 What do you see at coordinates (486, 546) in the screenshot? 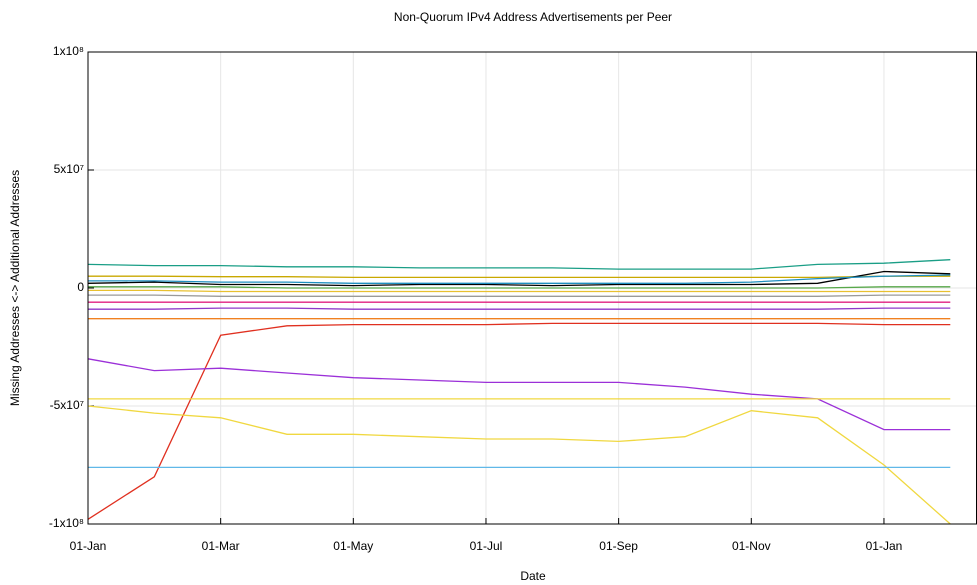
I see `x-tick-label: 01-Jul` at bounding box center [486, 546].